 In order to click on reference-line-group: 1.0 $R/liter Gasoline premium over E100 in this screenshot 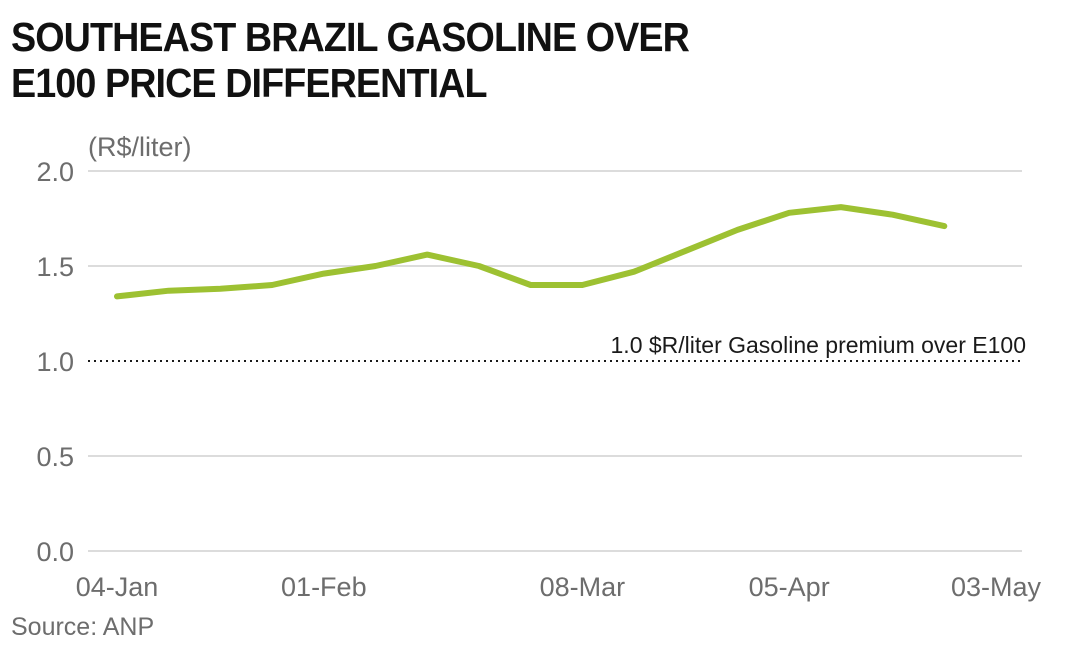, I will do `click(557, 347)`.